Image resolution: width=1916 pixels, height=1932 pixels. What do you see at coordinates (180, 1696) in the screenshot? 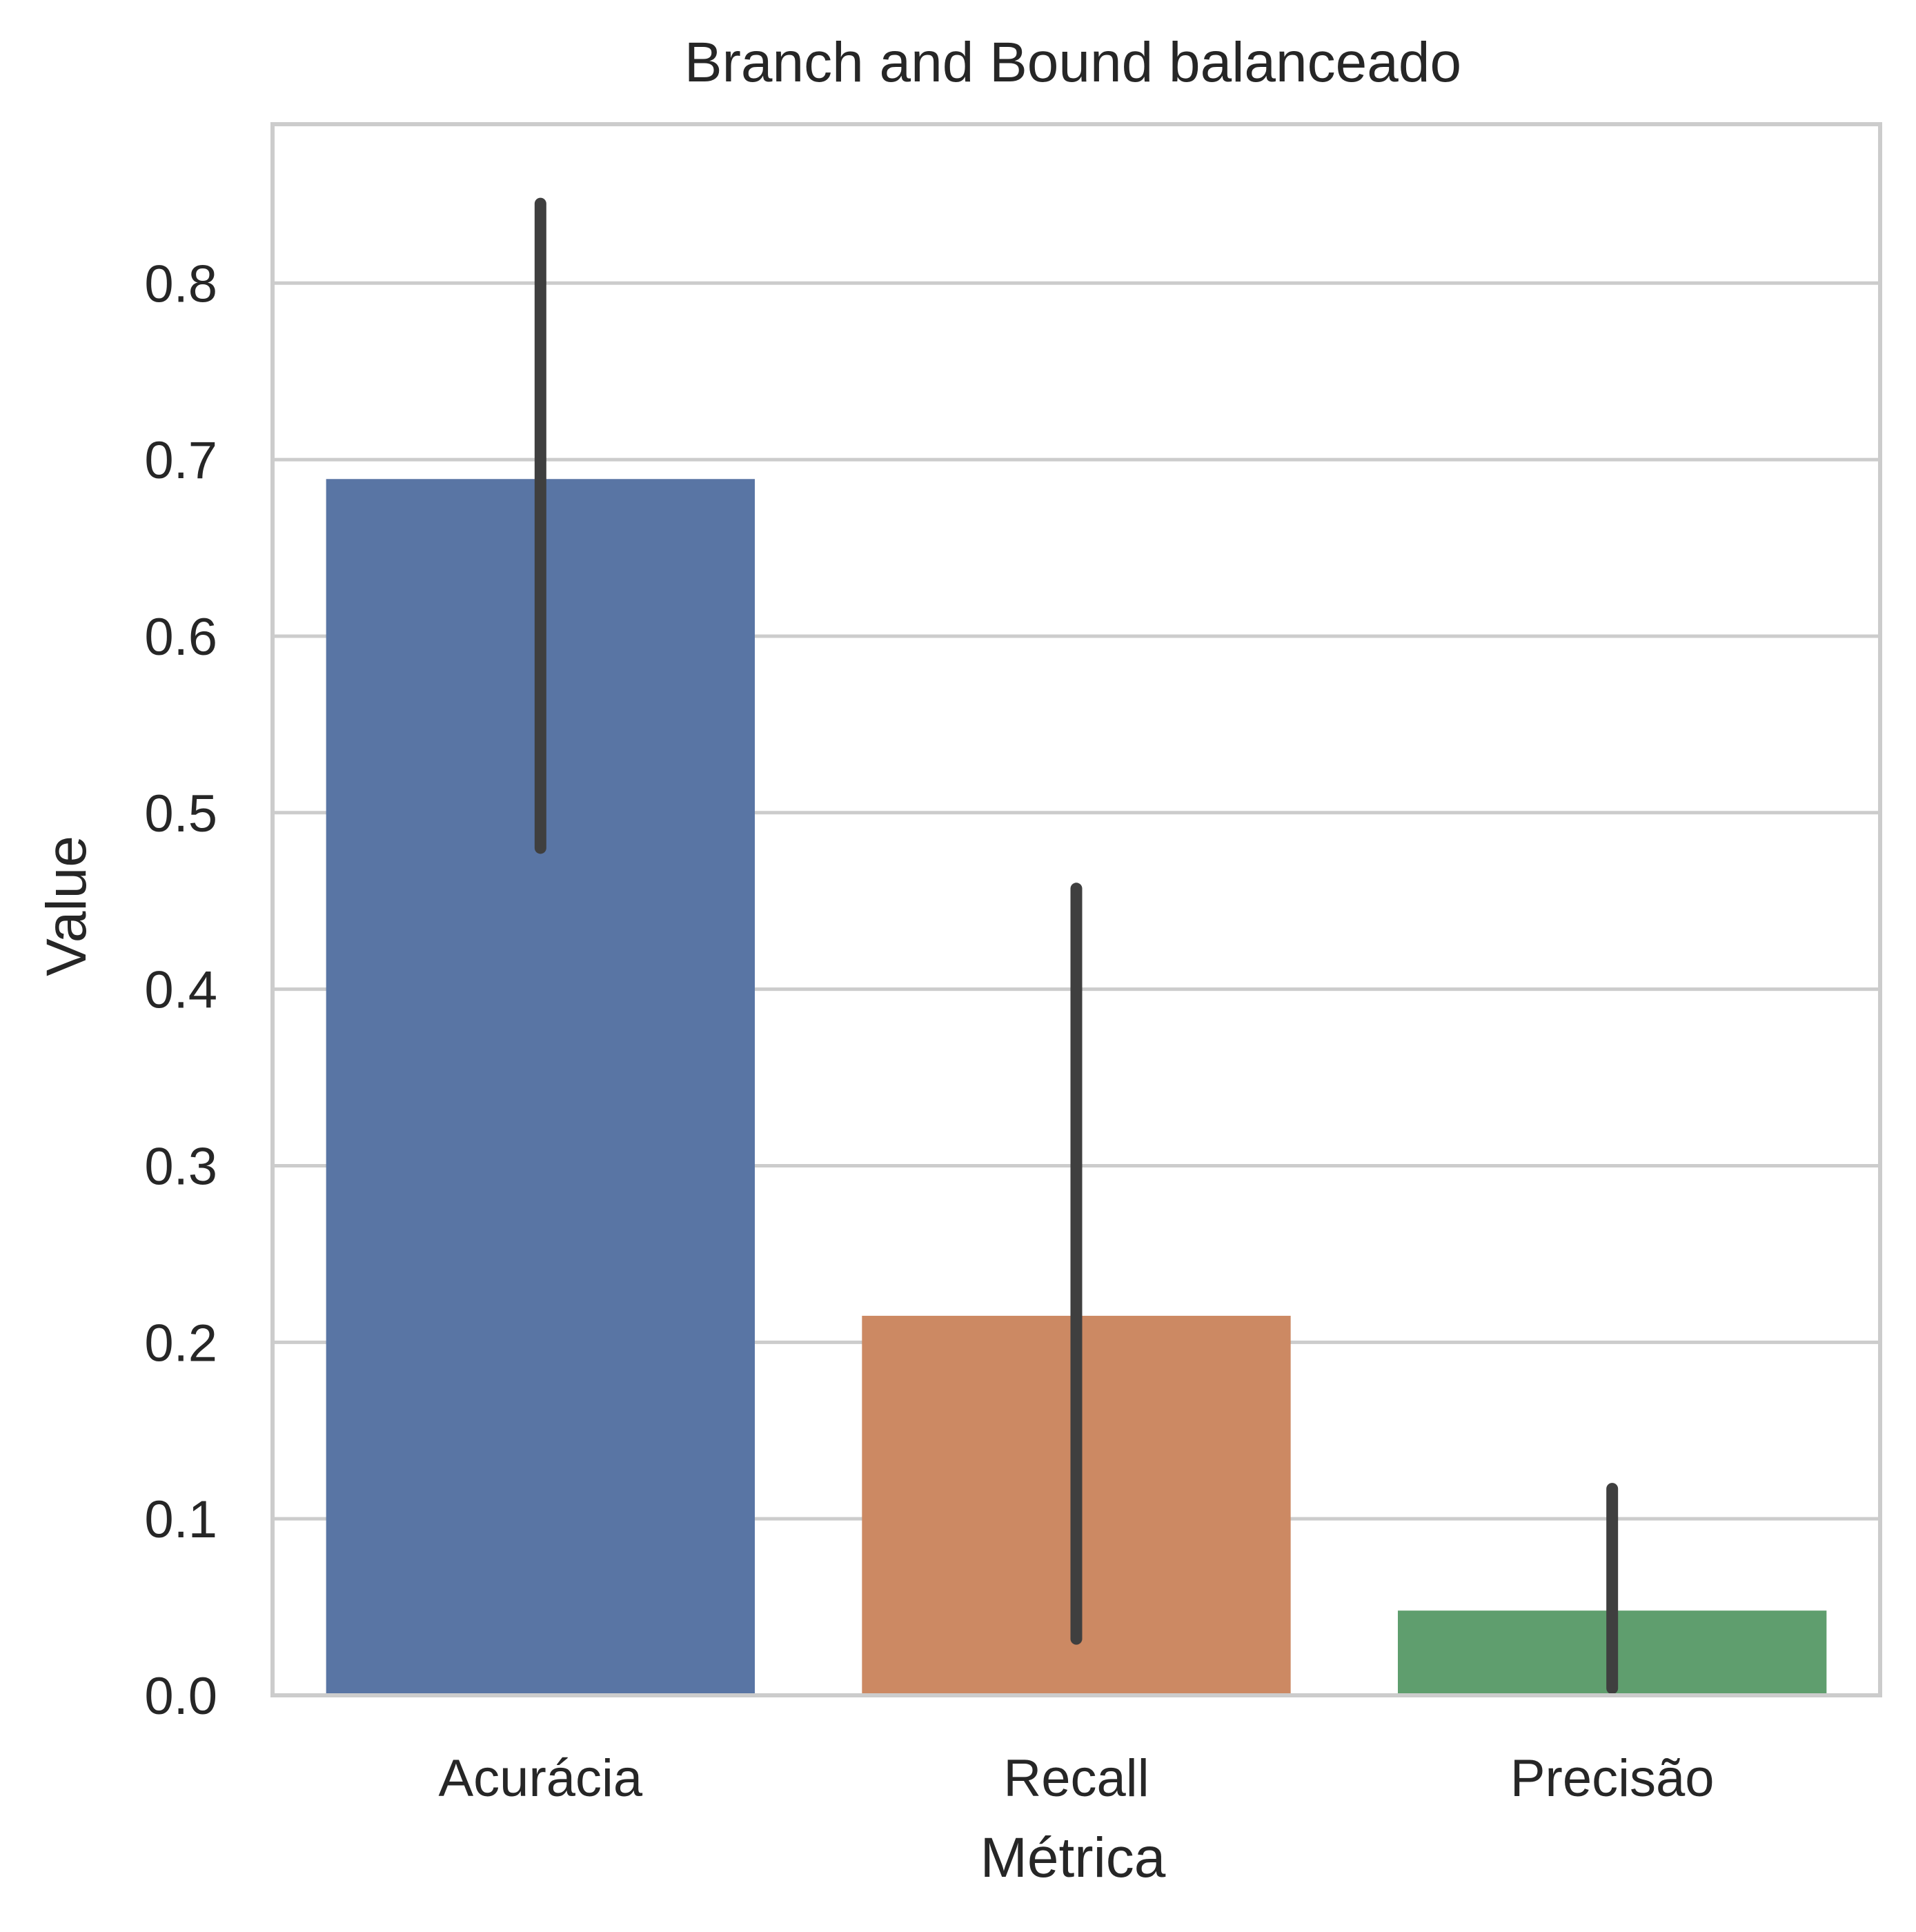
I see `y-tick-label: 0.0` at bounding box center [180, 1696].